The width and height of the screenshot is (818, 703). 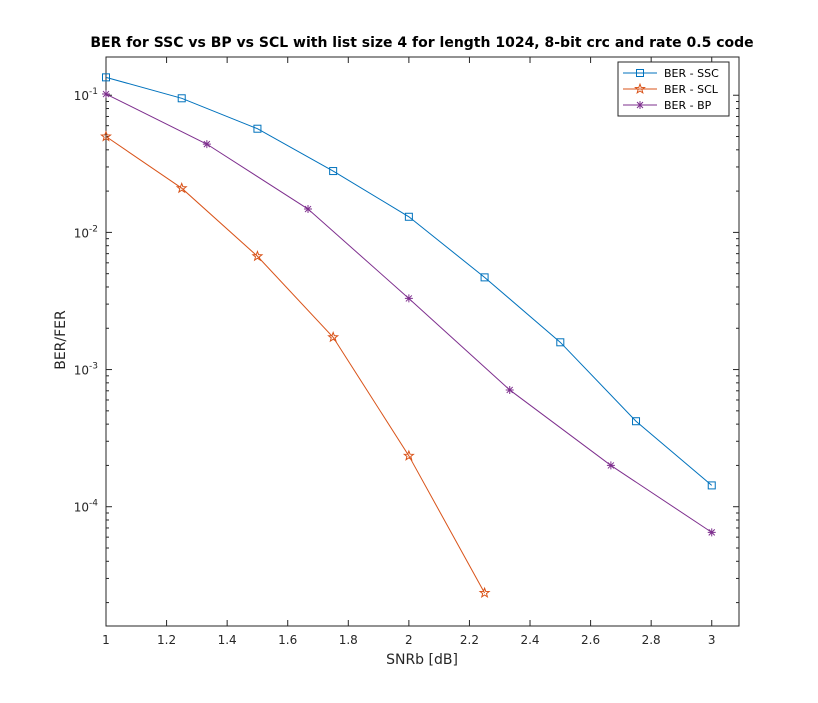 I want to click on y-tick-label: 10⁻¹, so click(x=86, y=95).